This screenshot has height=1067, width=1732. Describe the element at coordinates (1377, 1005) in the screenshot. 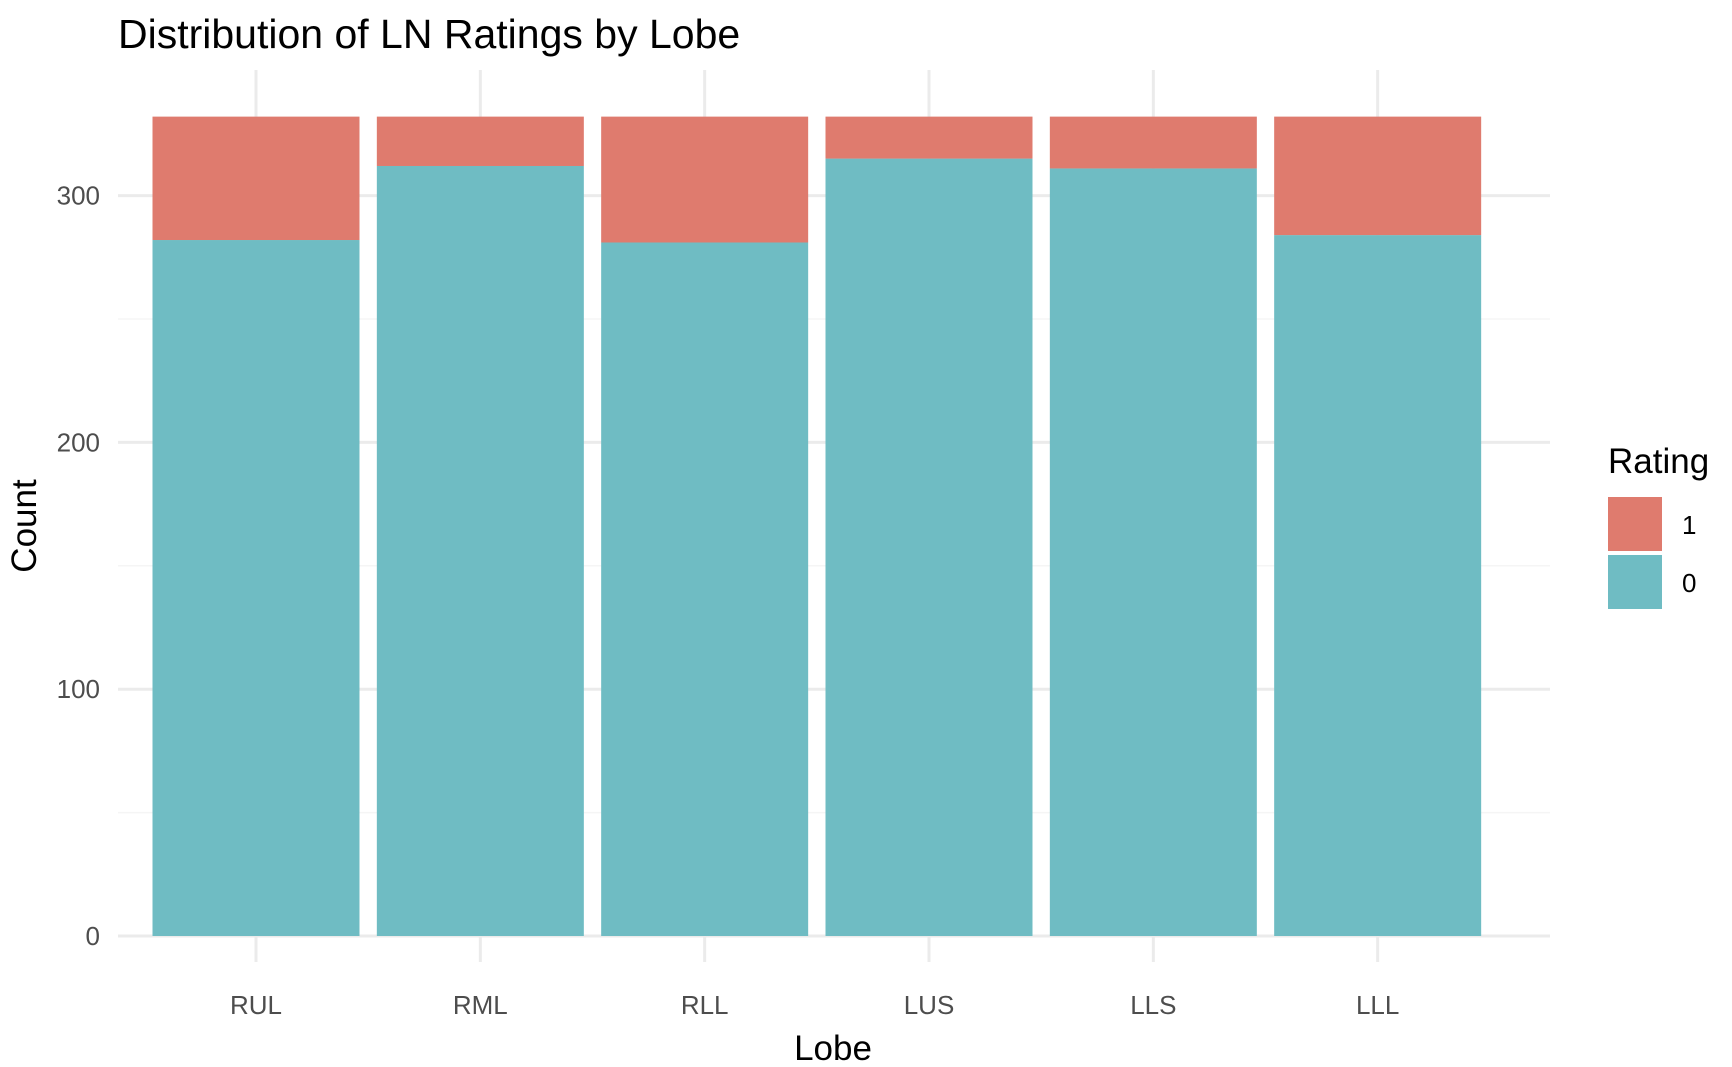

I see `x-tick-label: LLL` at that location.